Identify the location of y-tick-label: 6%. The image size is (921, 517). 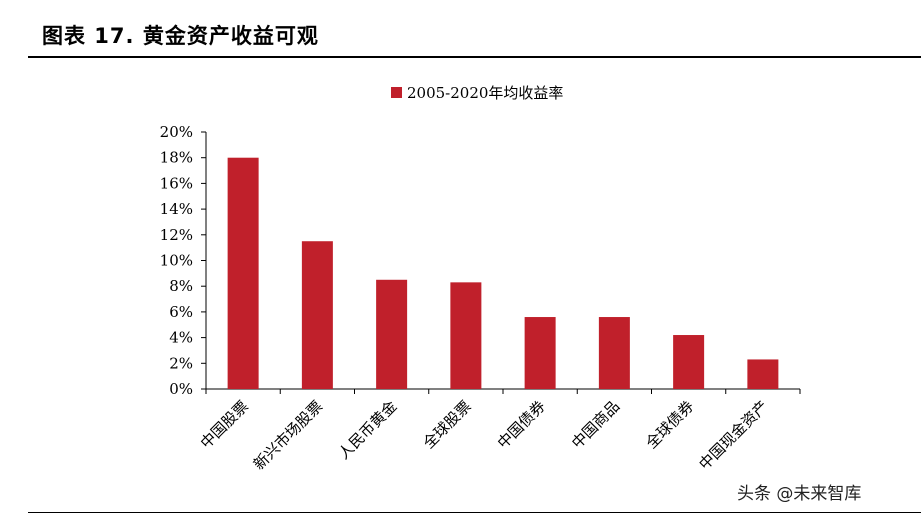
(181, 312).